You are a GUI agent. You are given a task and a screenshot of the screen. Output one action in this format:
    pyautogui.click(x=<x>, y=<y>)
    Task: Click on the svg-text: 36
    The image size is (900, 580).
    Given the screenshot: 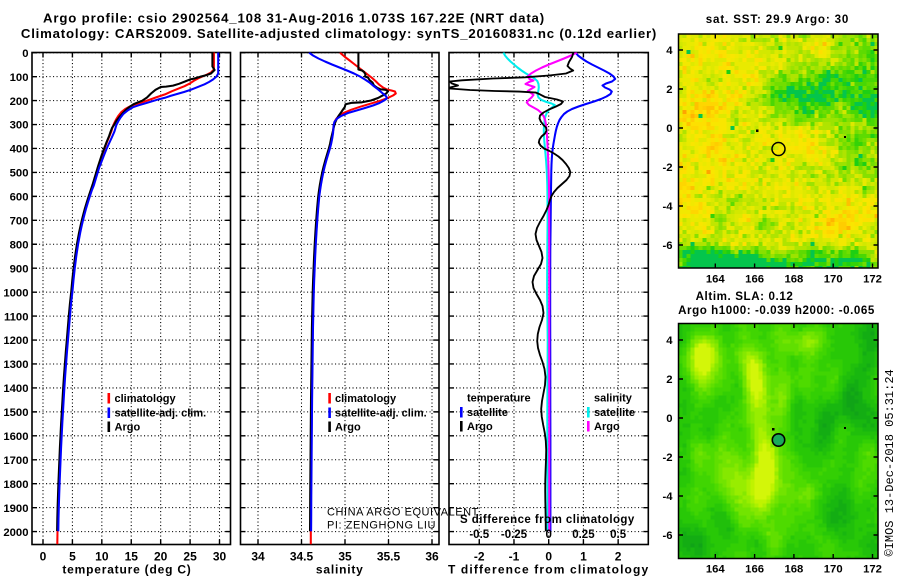 What is the action you would take?
    pyautogui.click(x=432, y=557)
    